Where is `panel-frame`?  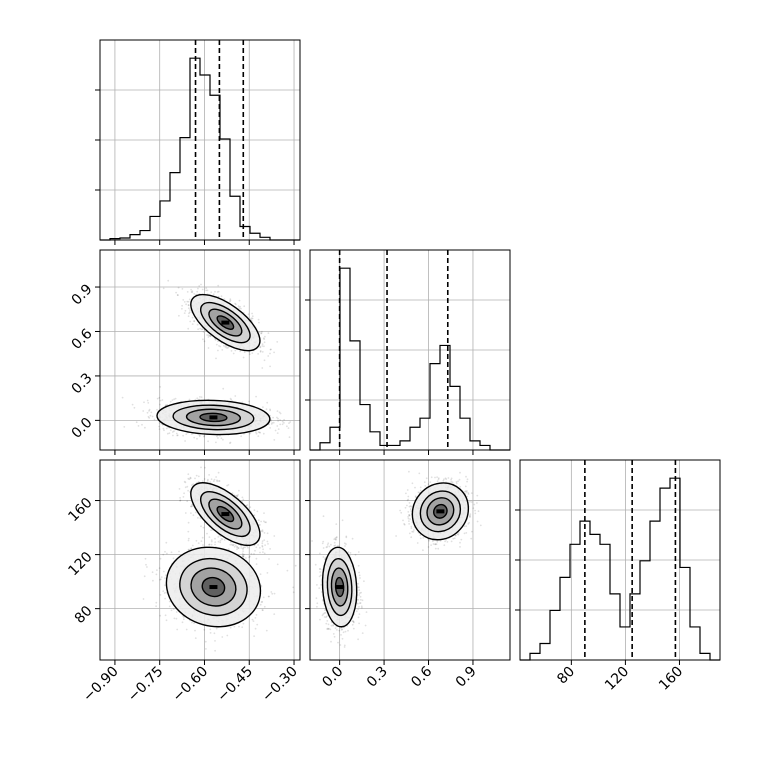
panel-frame is located at coordinates (200, 350).